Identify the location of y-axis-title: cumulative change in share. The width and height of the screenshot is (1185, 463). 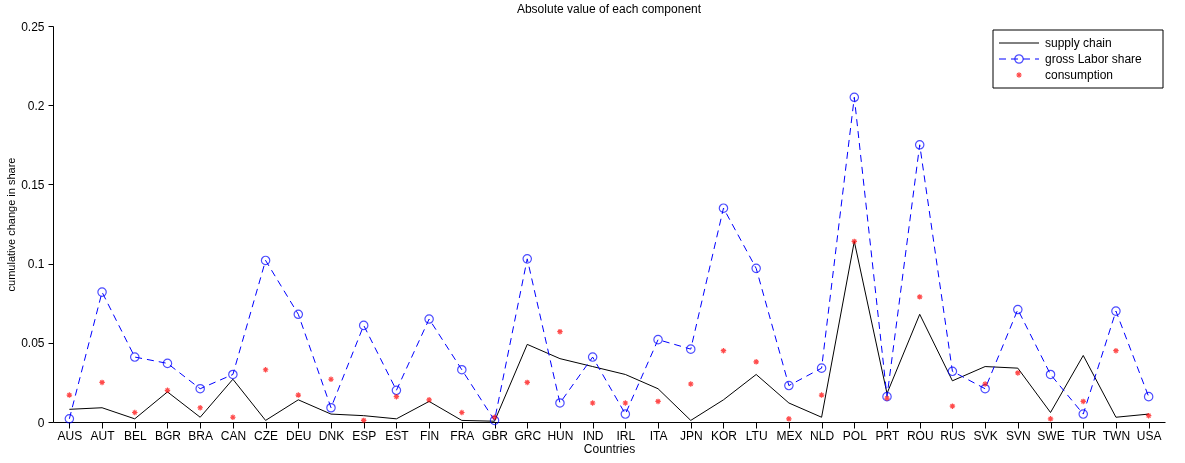
(11, 224).